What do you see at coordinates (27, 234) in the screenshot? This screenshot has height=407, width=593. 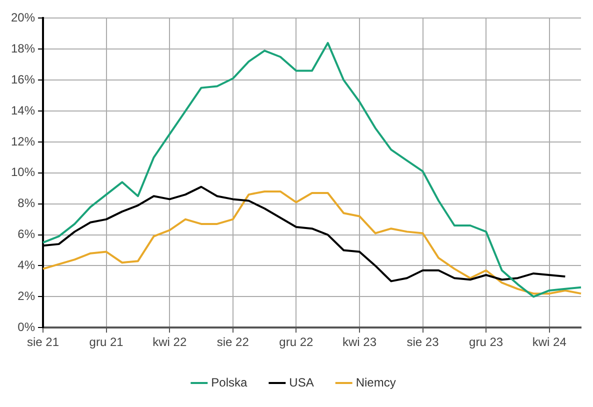 I see `y-tick-label: 6%` at bounding box center [27, 234].